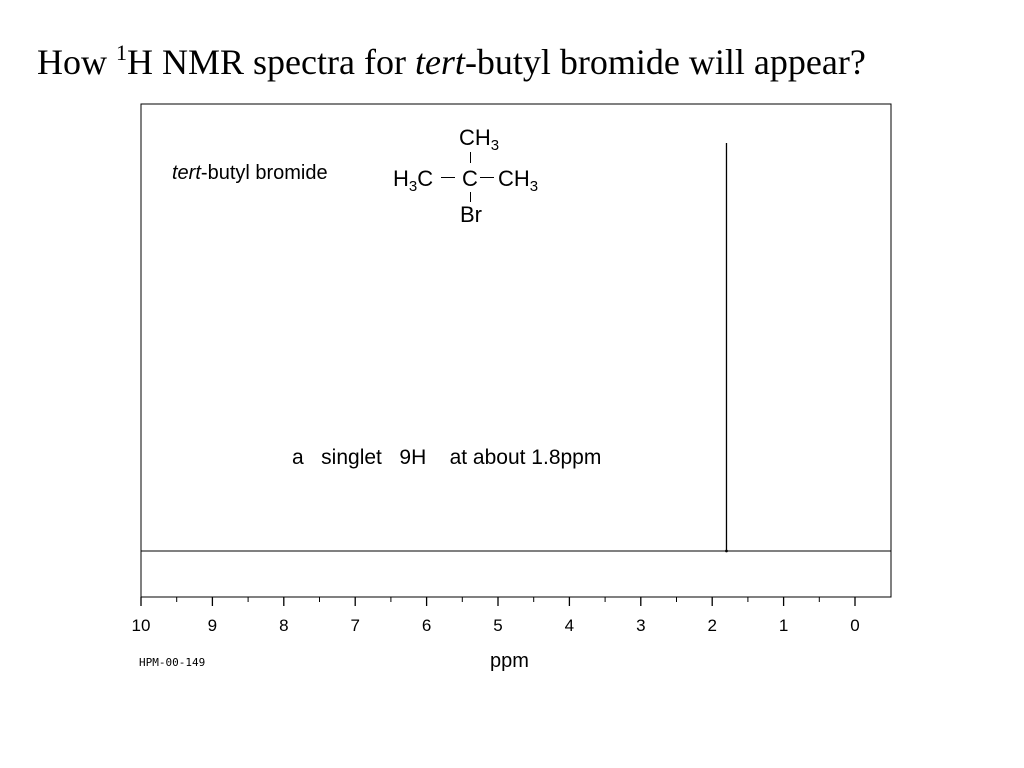 The image size is (1024, 768). I want to click on methyl-right: CH3, so click(518, 180).